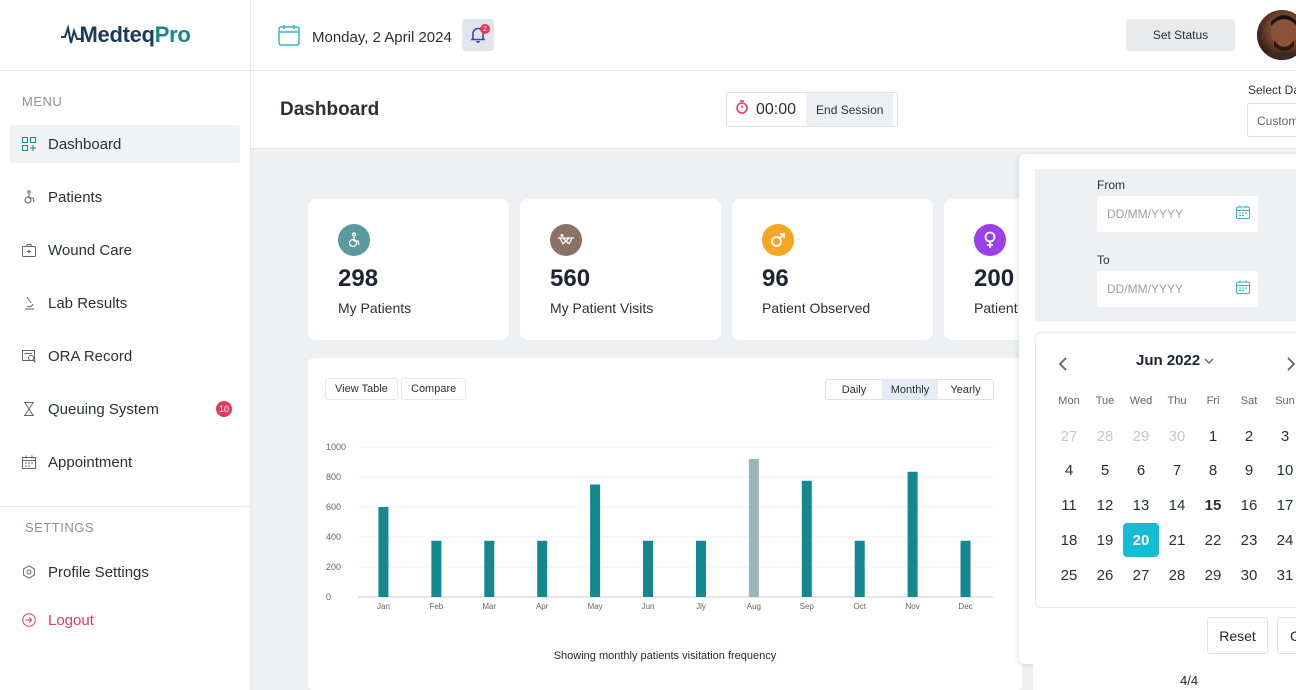  Describe the element at coordinates (1177, 506) in the screenshot. I see `calendar-day: 14` at that location.